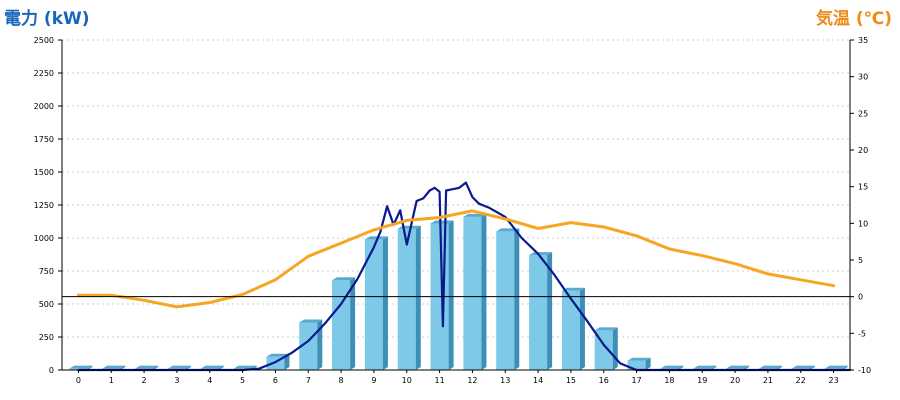 The image size is (900, 400). I want to click on x-tick-label: 9, so click(373, 380).